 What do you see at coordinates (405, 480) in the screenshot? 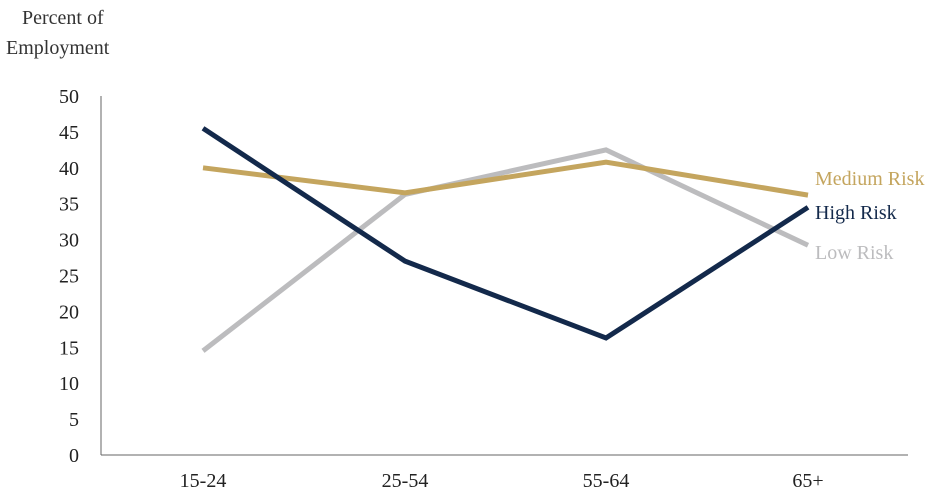
I see `x-tick-label: 25-54` at bounding box center [405, 480].